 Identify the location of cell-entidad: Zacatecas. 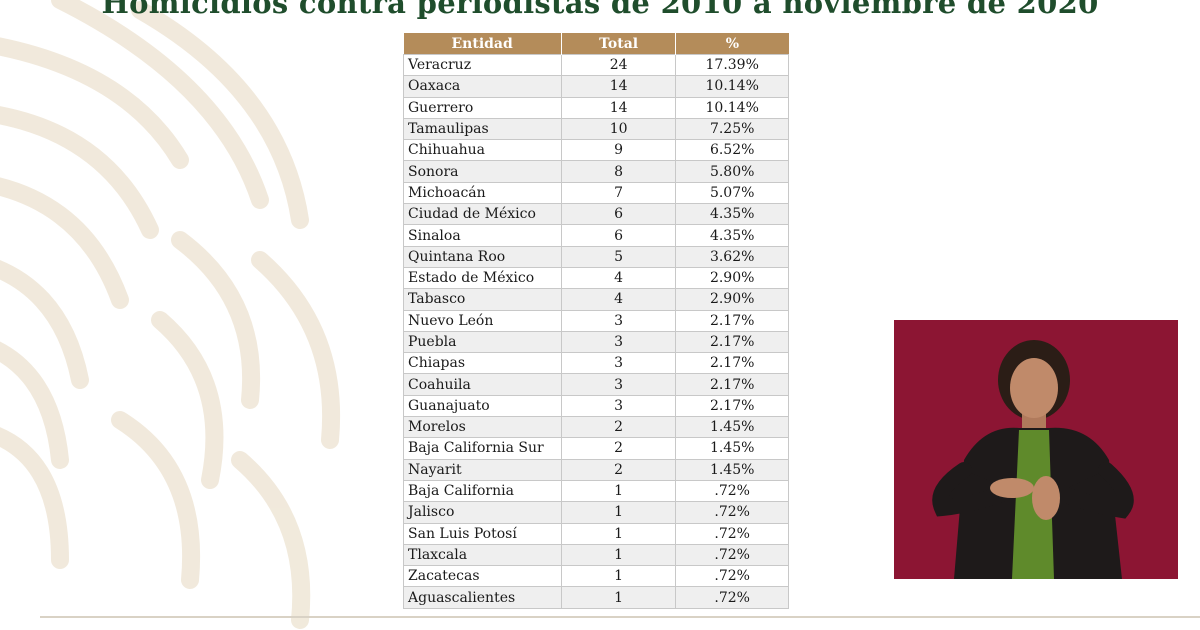
(482, 576).